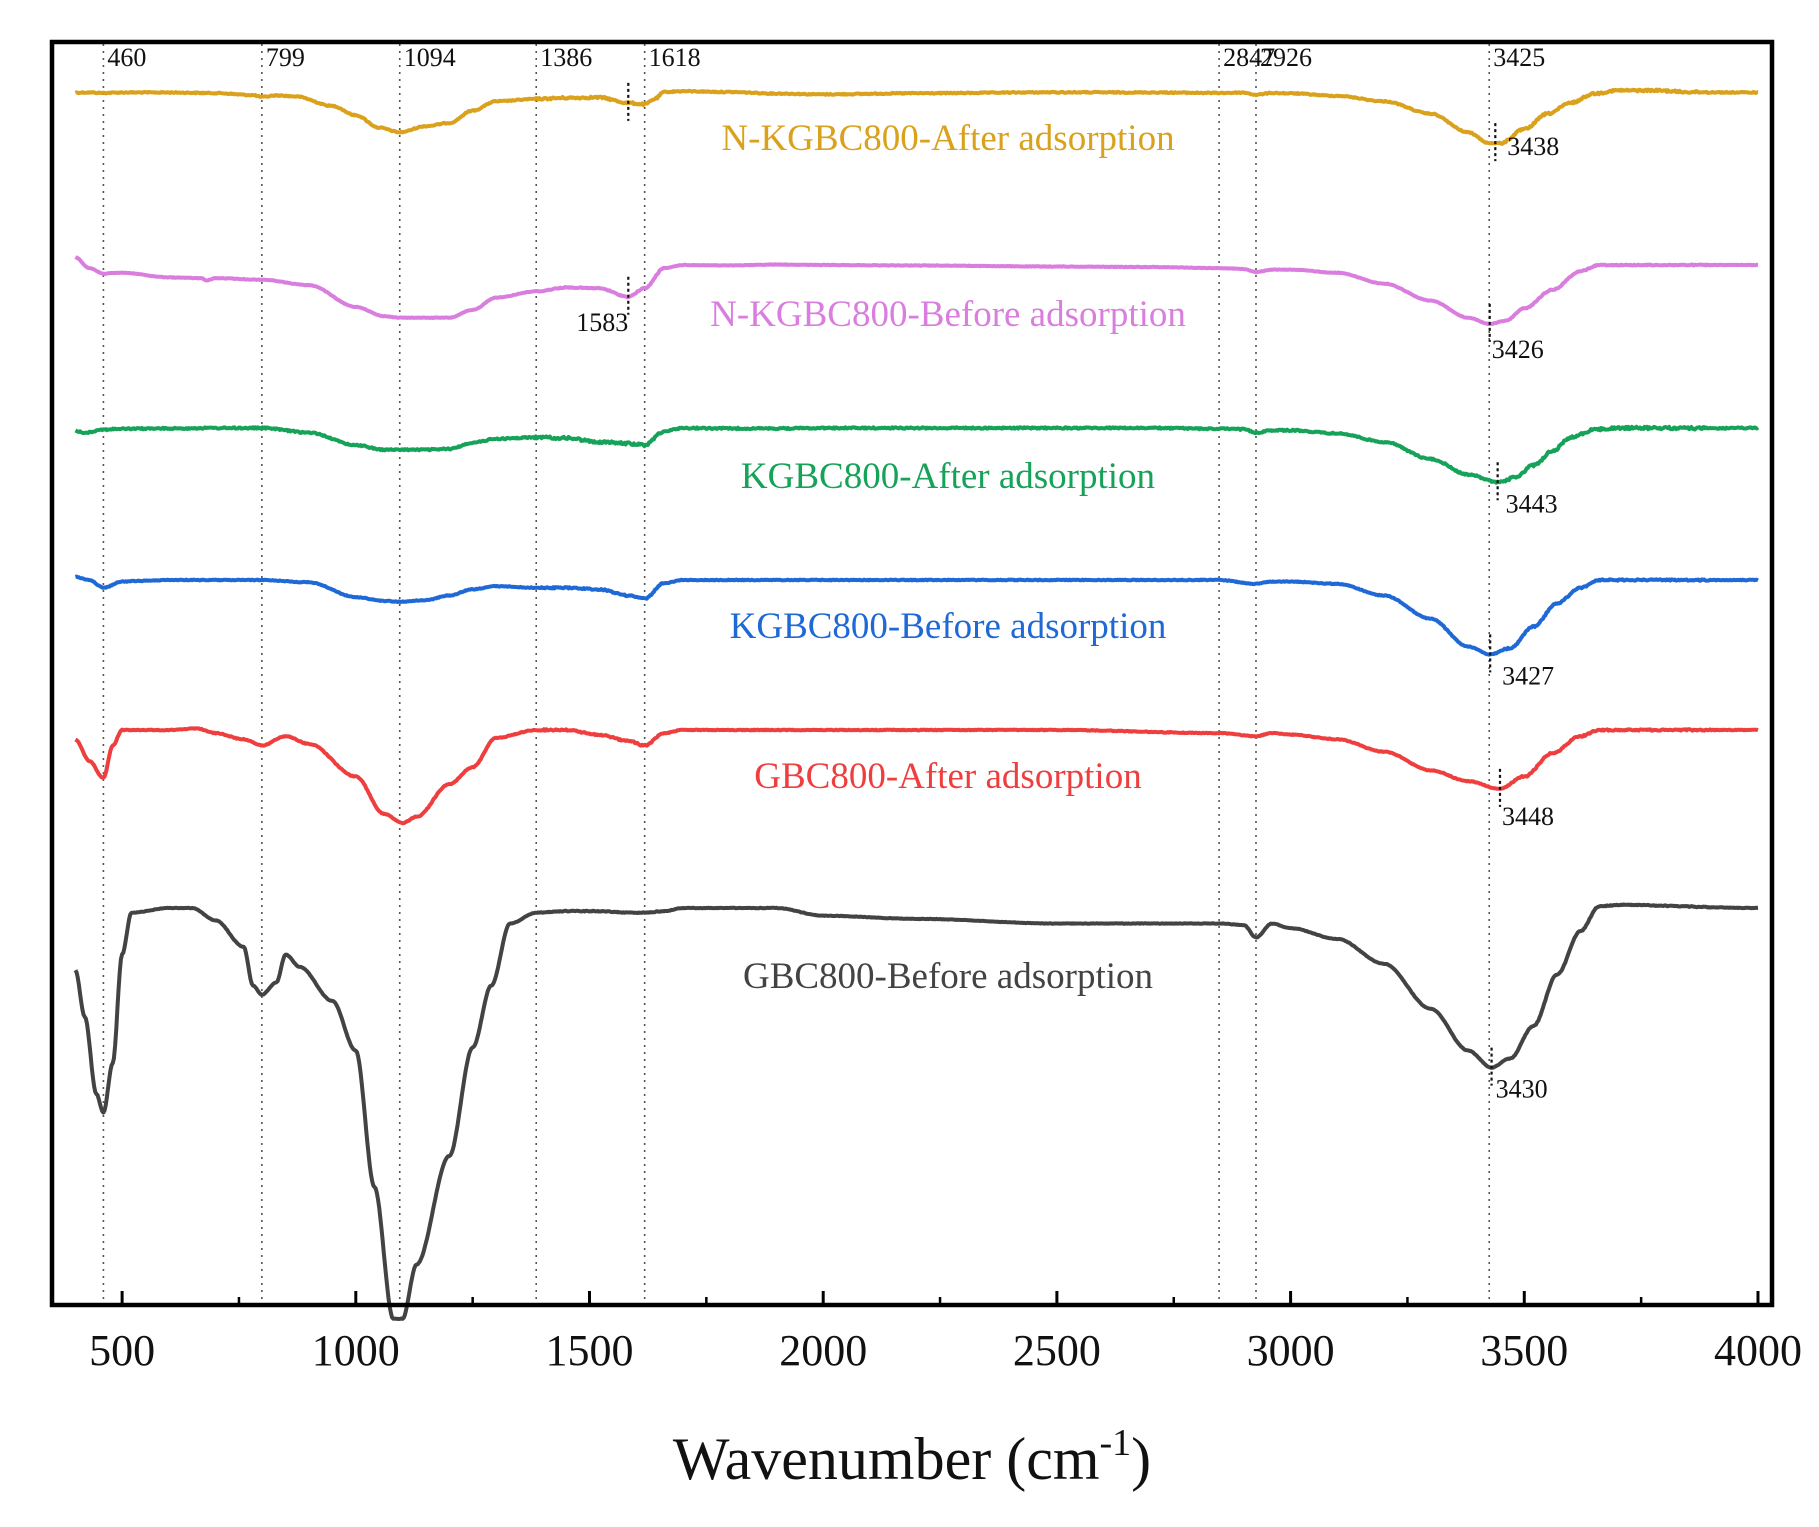 This screenshot has width=1819, height=1527. What do you see at coordinates (126, 57) in the screenshot?
I see `reference-label-460: 460` at bounding box center [126, 57].